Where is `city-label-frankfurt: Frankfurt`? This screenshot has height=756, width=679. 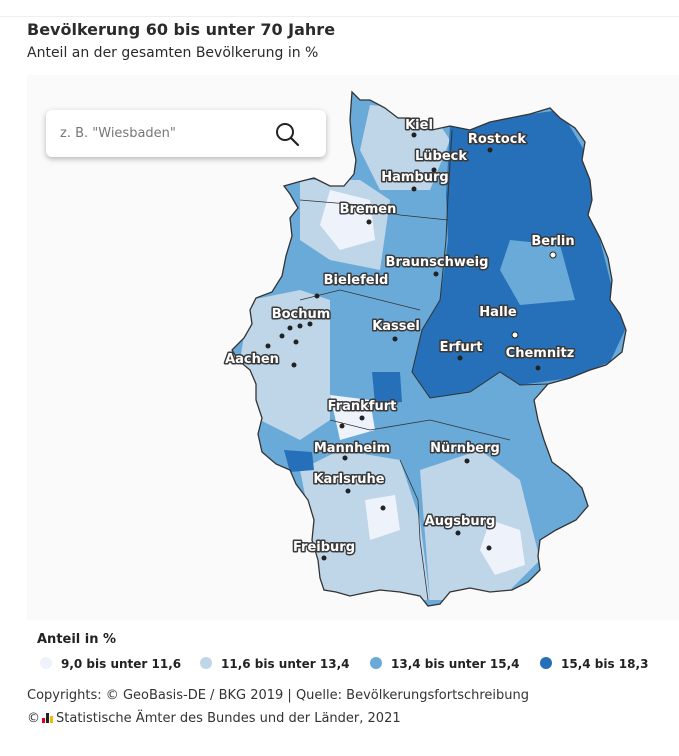 city-label-frankfurt: Frankfurt is located at coordinates (362, 406).